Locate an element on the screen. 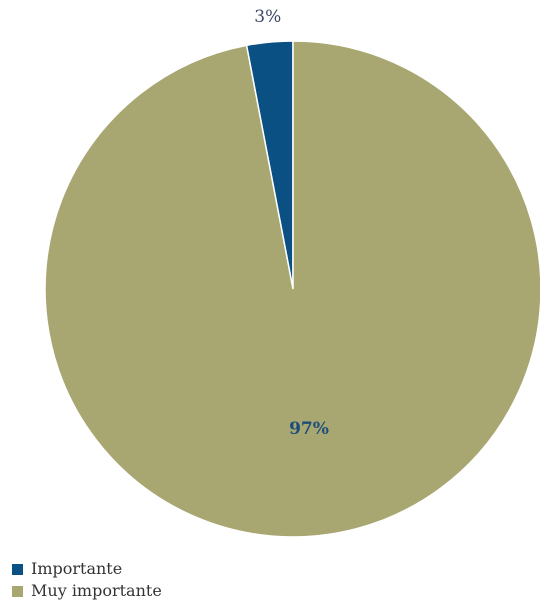  legend-item-muy-importante: Muy importante is located at coordinates (87, 591).